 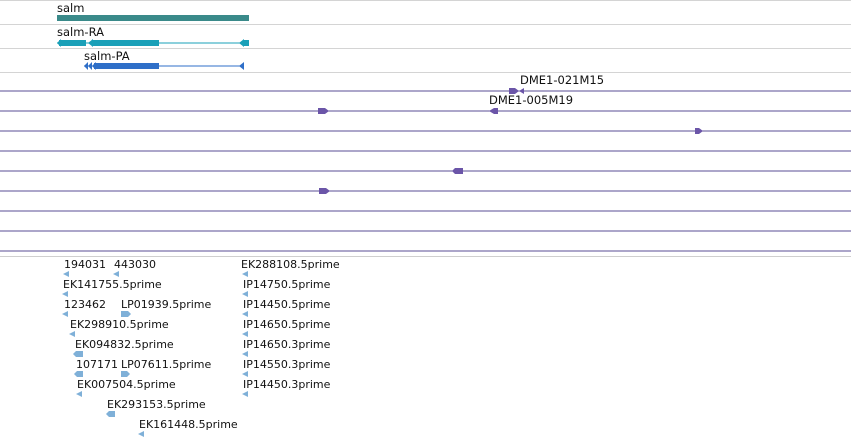 What do you see at coordinates (71, 8) in the screenshot?
I see `gene-label: salm` at bounding box center [71, 8].